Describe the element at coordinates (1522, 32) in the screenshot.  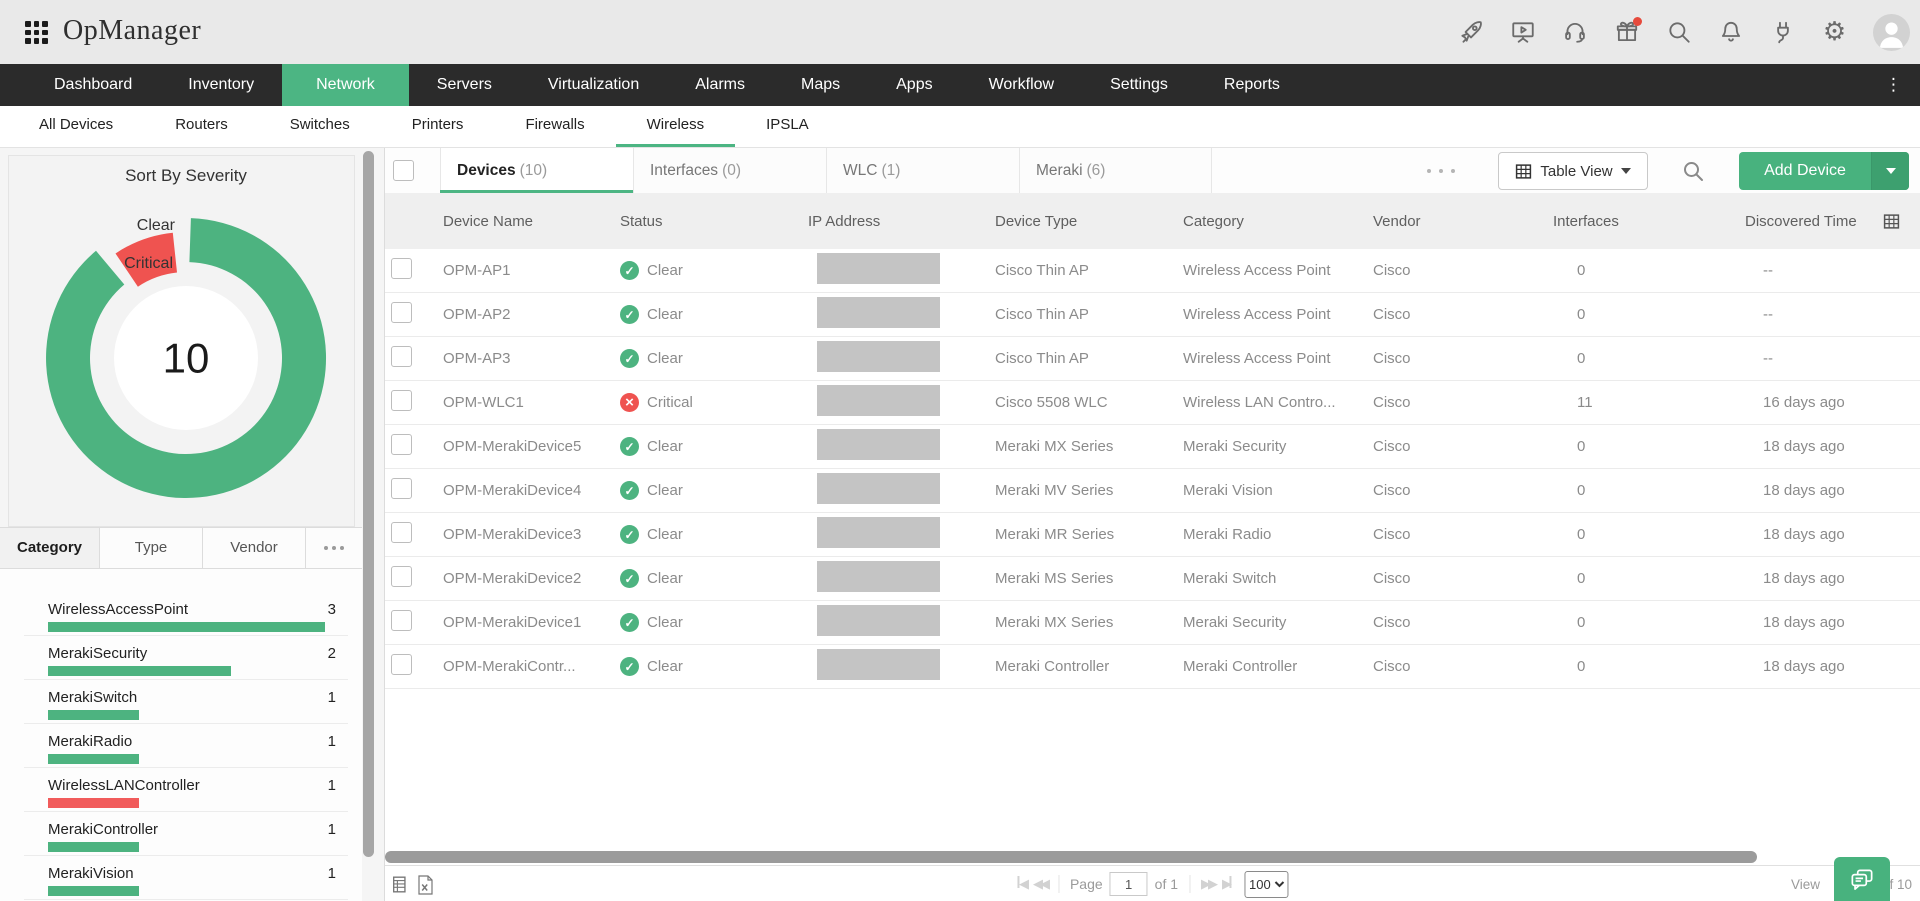
I see `presentation-play-icon` at that location.